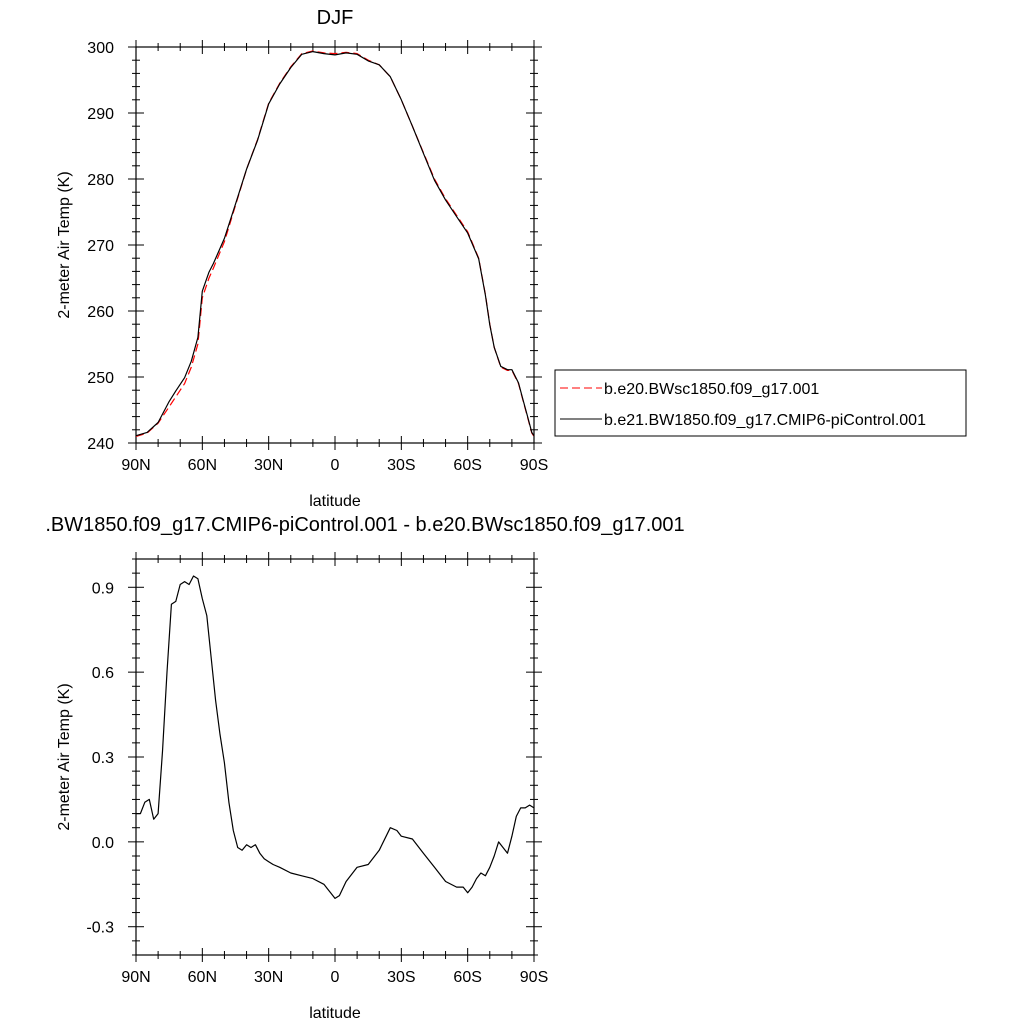 Image resolution: width=1024 pixels, height=1024 pixels. What do you see at coordinates (100, 312) in the screenshot?
I see `y-tick-label: 260` at bounding box center [100, 312].